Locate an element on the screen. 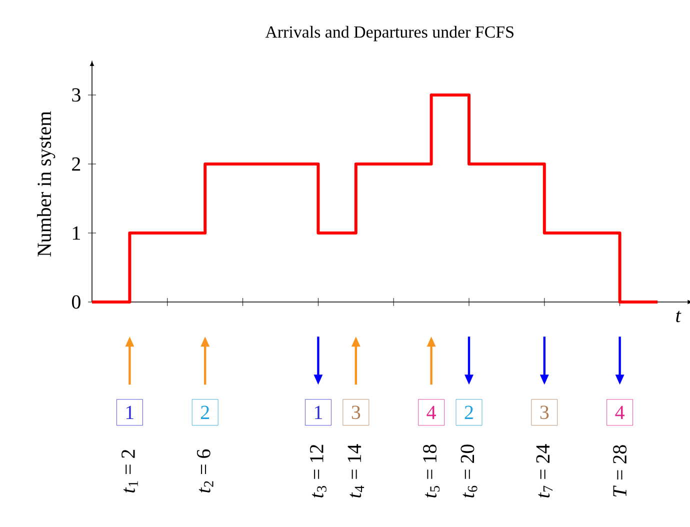 The height and width of the screenshot is (527, 690). y-axis-title: Number in system is located at coordinates (46, 183).